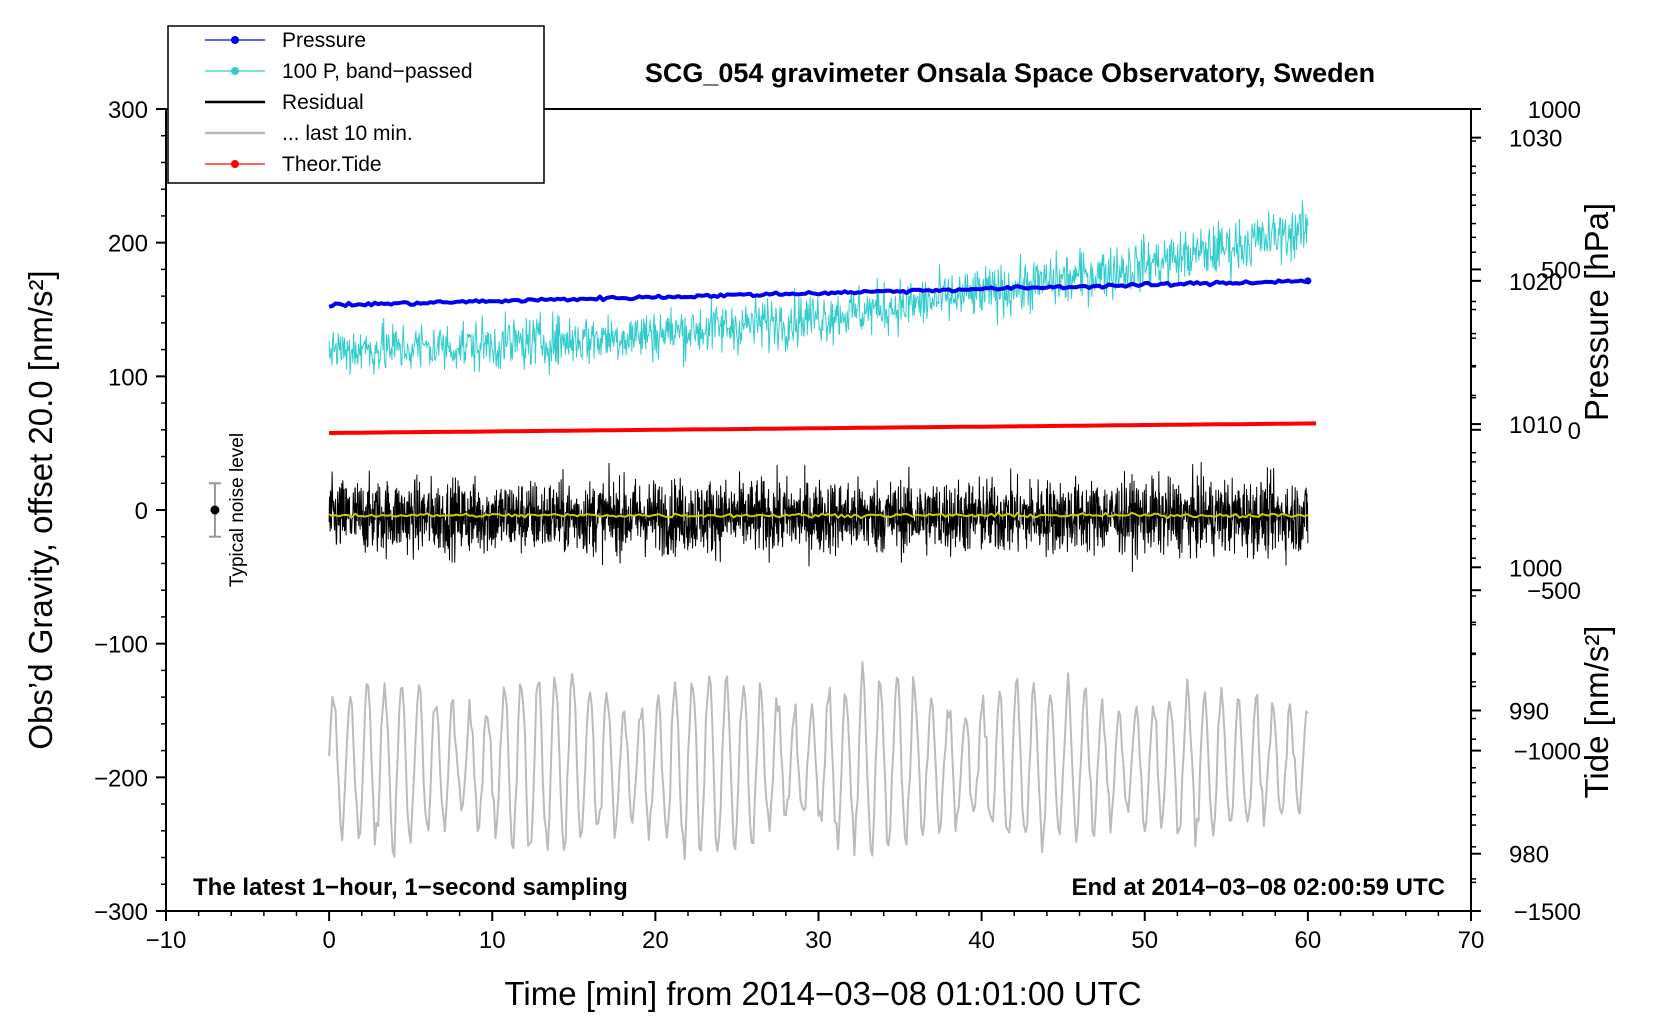 This screenshot has height=1020, width=1660. I want to click on pressure-axis-label: Pressure [hPa], so click(1596, 312).